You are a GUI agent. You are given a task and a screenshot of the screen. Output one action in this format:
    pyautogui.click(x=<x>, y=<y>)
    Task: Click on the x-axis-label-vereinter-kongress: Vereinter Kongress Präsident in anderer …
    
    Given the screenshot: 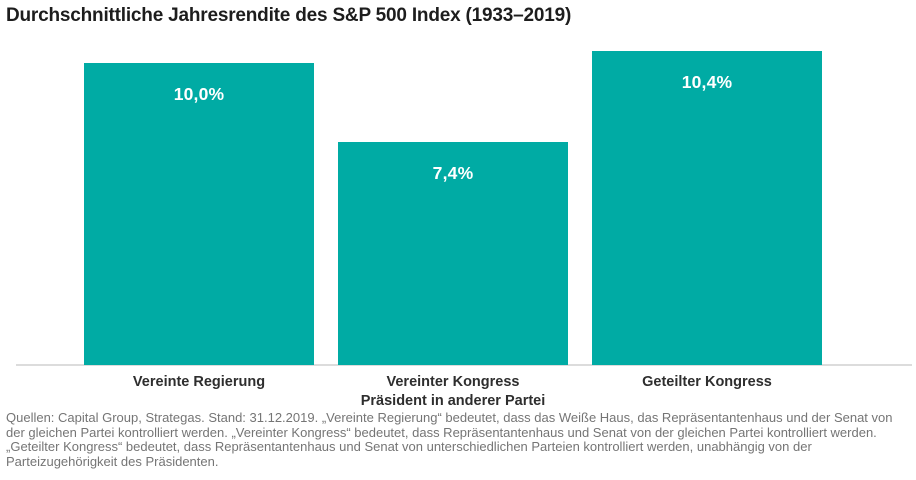 What is the action you would take?
    pyautogui.click(x=453, y=391)
    